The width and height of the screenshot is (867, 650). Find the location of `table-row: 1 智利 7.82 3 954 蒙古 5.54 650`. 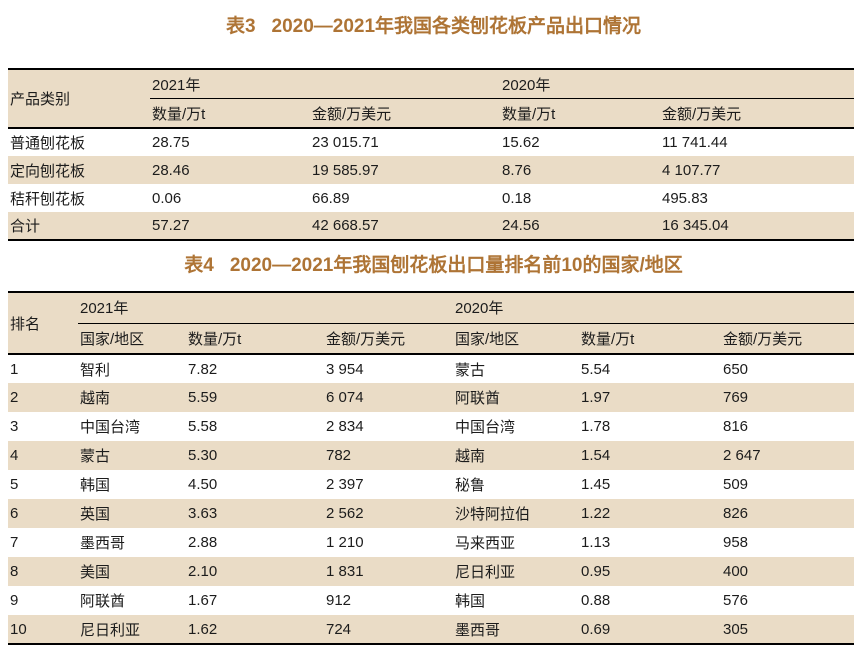

table-row: 1 智利 7.82 3 954 蒙古 5.54 650 is located at coordinates (431, 368).